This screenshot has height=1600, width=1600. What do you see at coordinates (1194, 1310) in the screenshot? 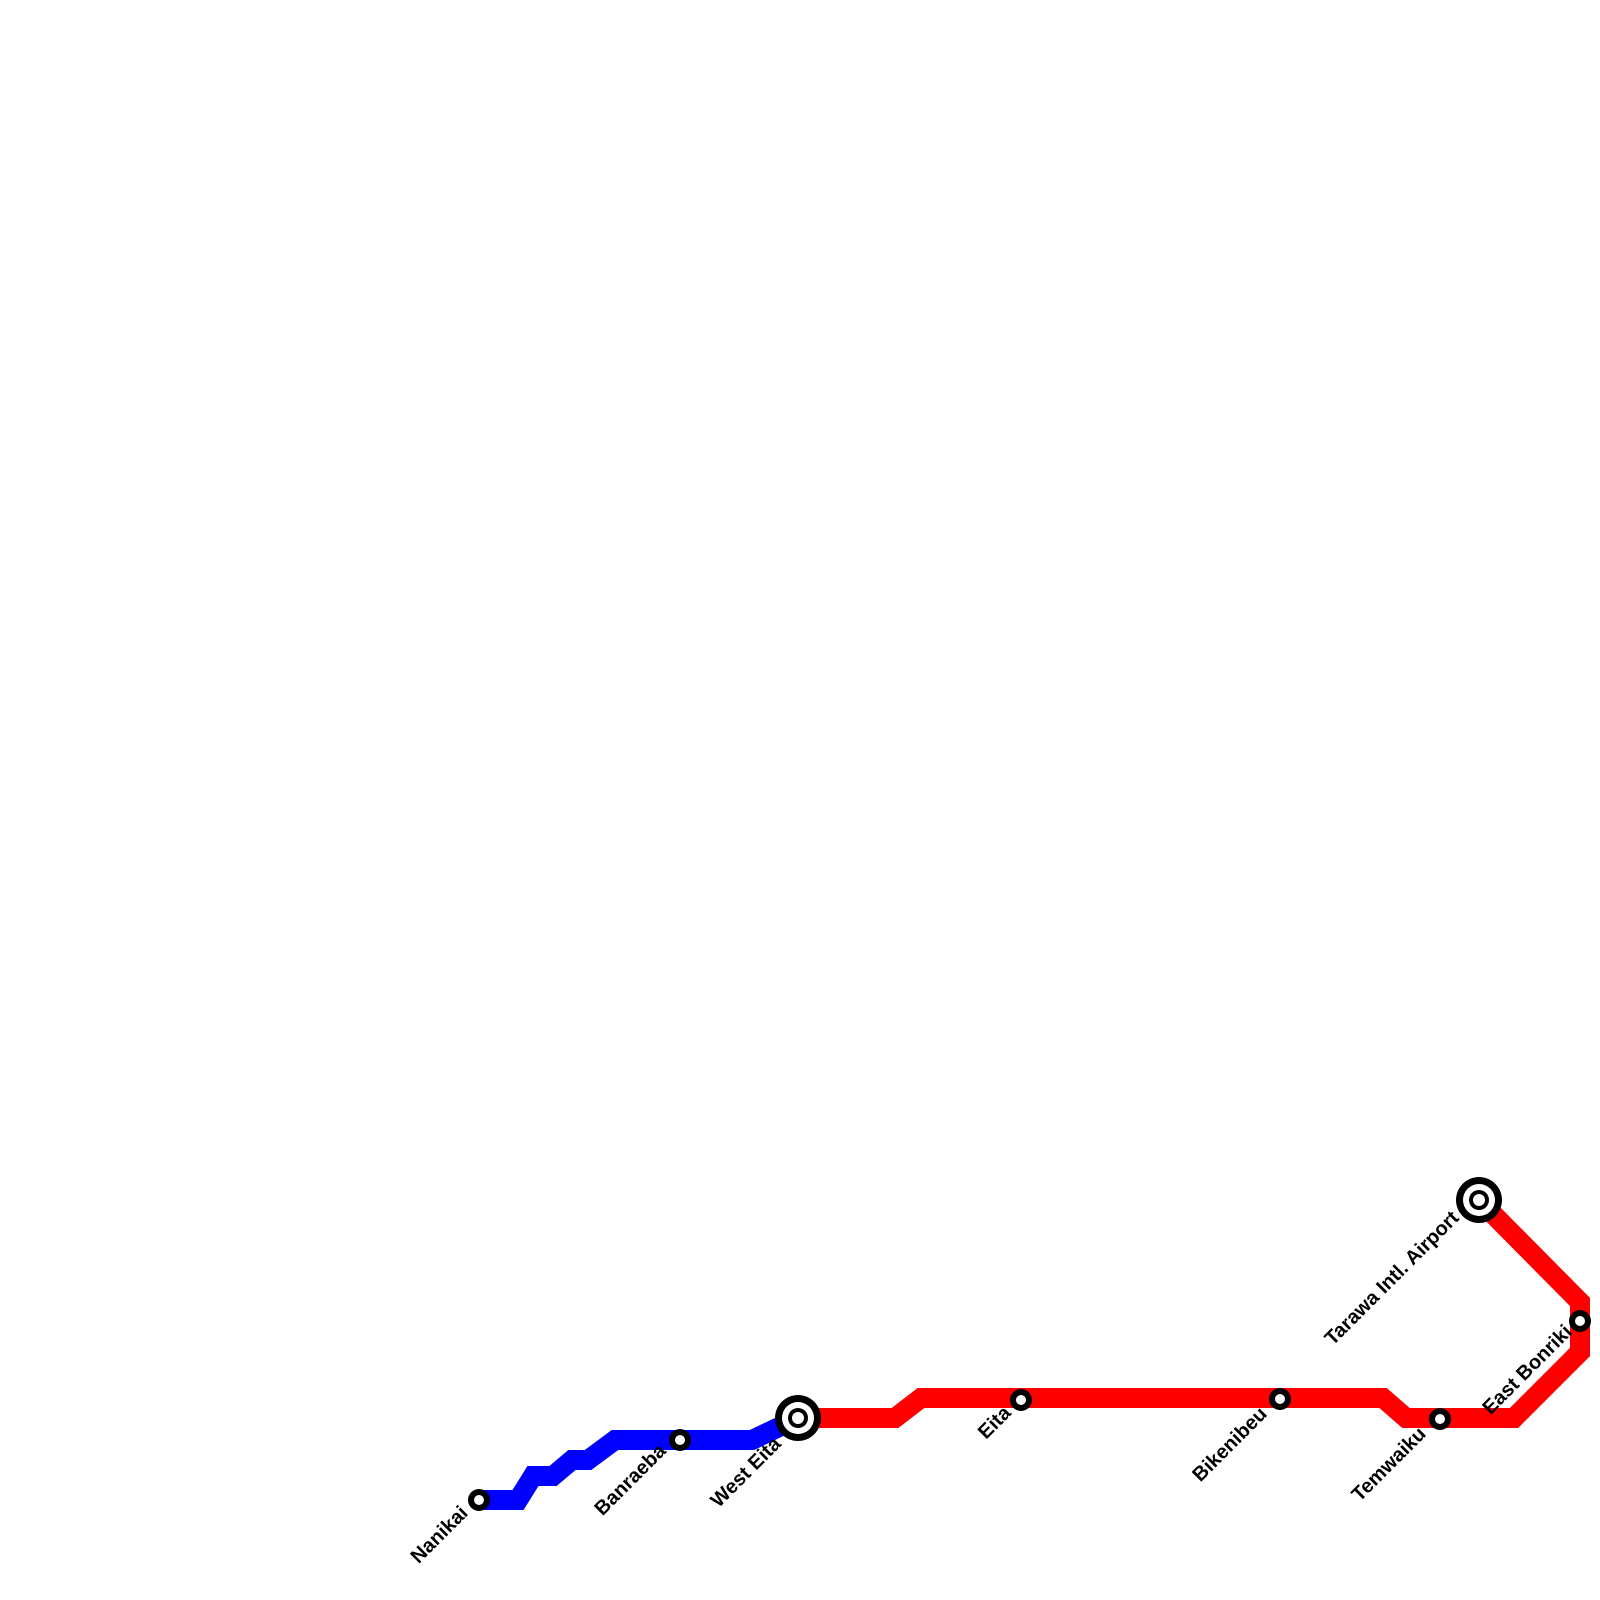
I see `red-line-route` at bounding box center [1194, 1310].